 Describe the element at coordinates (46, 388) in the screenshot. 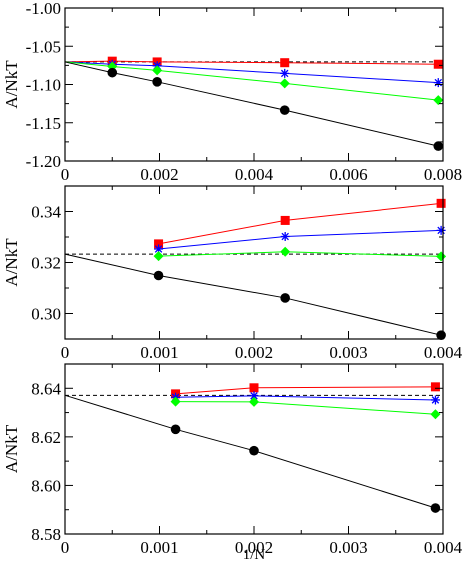

I see `y-tick-label: 8.64` at that location.